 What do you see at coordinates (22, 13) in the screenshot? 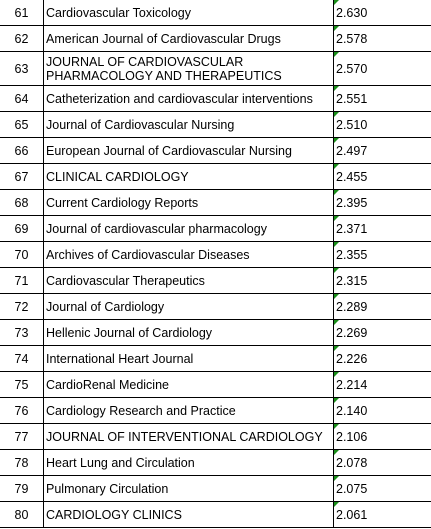
I see `rank-cell: 61` at bounding box center [22, 13].